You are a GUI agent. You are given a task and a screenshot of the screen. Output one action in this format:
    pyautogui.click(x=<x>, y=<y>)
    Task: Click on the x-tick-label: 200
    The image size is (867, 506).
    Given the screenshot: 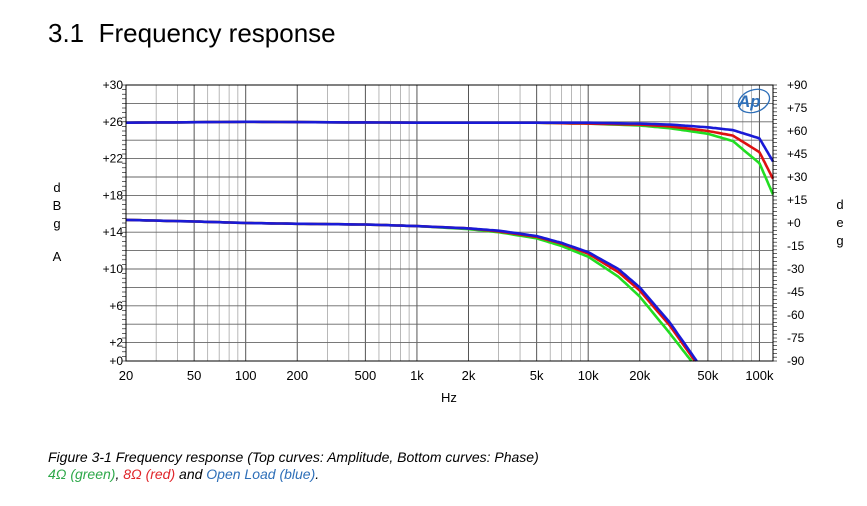 What is the action you would take?
    pyautogui.click(x=297, y=375)
    